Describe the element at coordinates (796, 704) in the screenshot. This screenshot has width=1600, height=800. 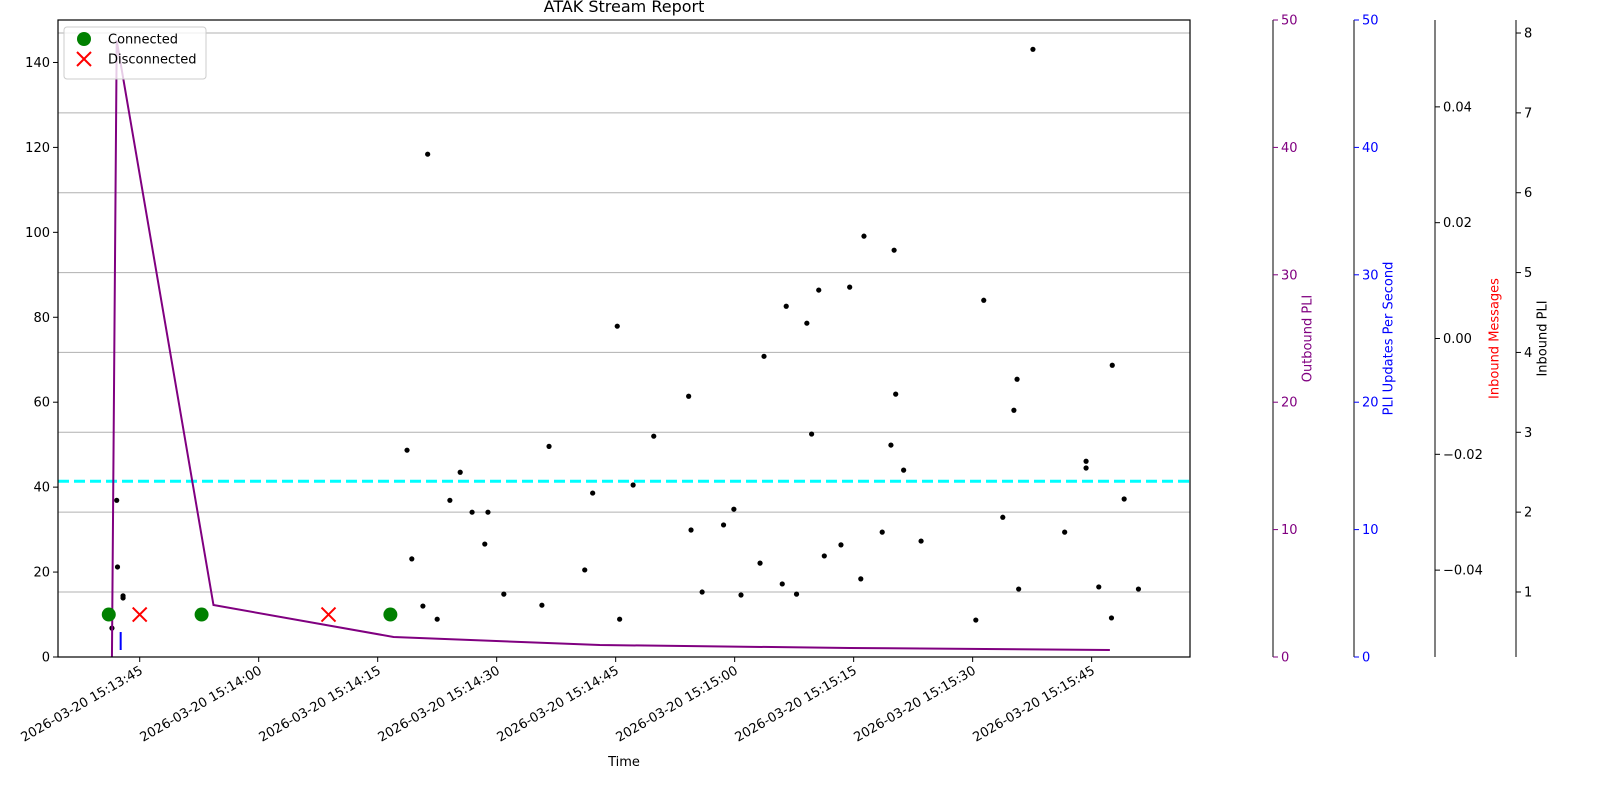
I see `x-tick-label: 2026-03-20 15:15:15` at that location.